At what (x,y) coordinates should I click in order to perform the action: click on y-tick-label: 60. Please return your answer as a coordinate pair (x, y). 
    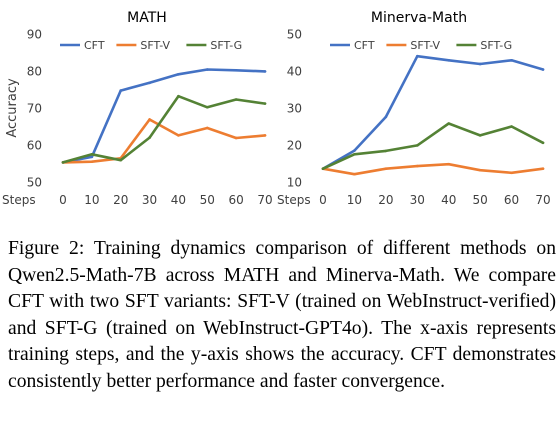
    Looking at the image, I should click on (34, 146).